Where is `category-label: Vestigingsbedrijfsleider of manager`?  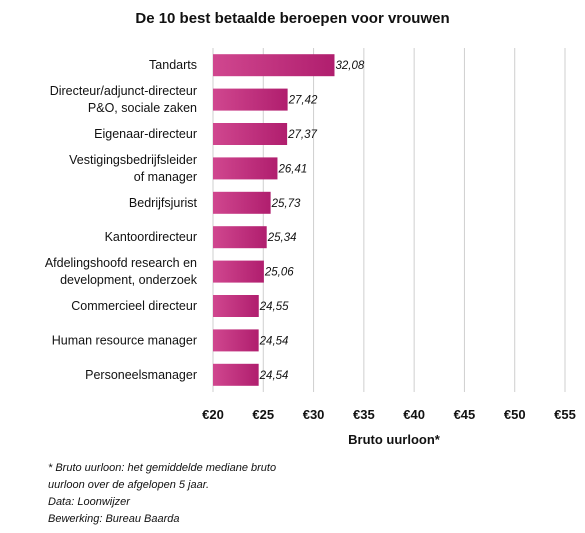
category-label: Vestigingsbedrijfsleider of manager is located at coordinates (133, 168).